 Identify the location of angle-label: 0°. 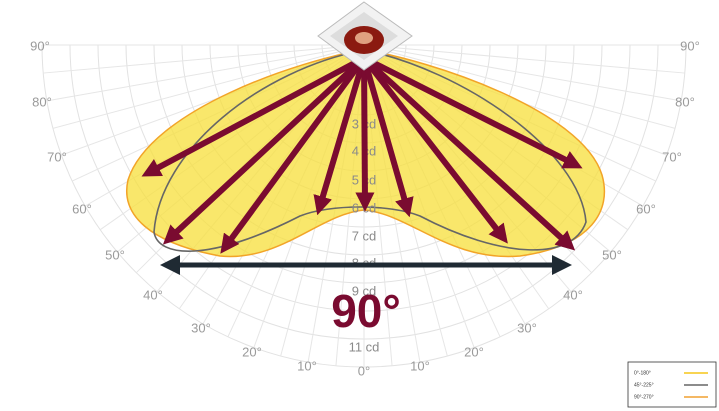
(364, 370).